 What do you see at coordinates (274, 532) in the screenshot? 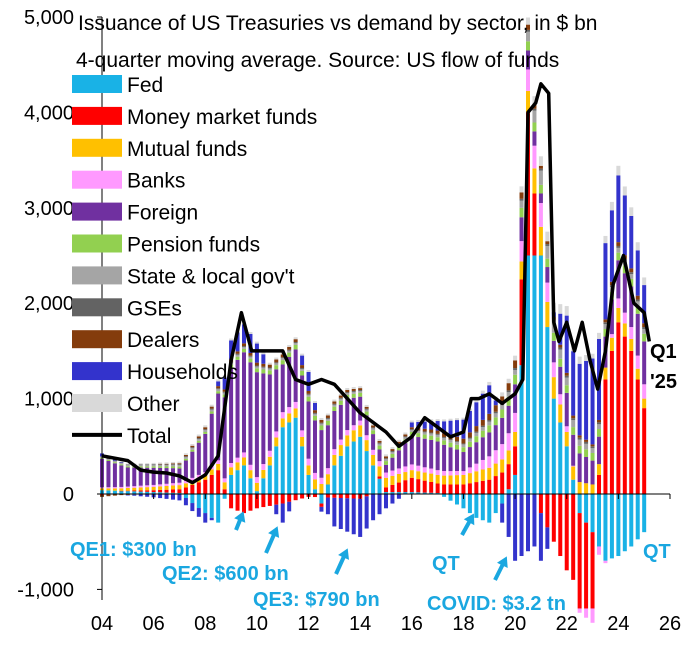
I see `annotation-arrow-head` at bounding box center [274, 532].